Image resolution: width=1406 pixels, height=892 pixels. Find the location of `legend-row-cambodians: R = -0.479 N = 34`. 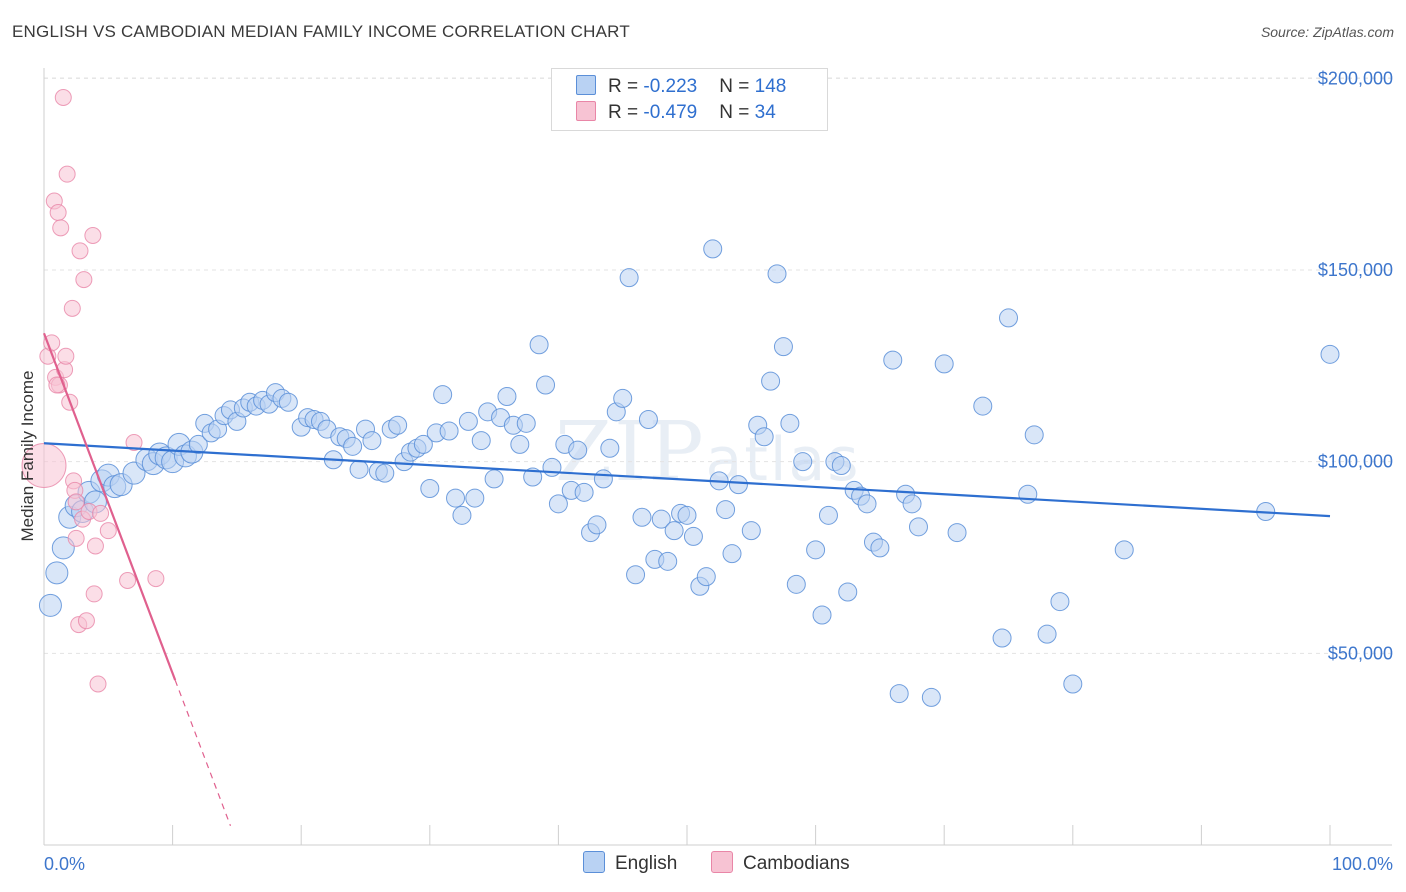

legend-row-cambodians: R = -0.479 N = 34 is located at coordinates (681, 113).